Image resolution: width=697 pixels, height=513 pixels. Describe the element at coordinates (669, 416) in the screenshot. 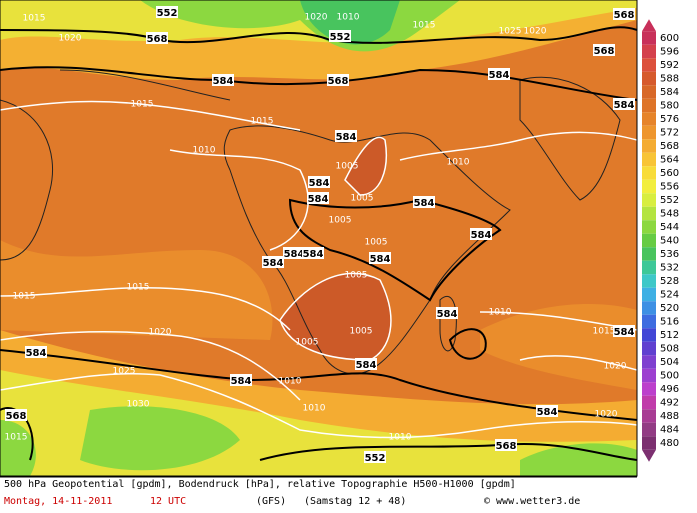

I see `scale-label: 488` at that location.